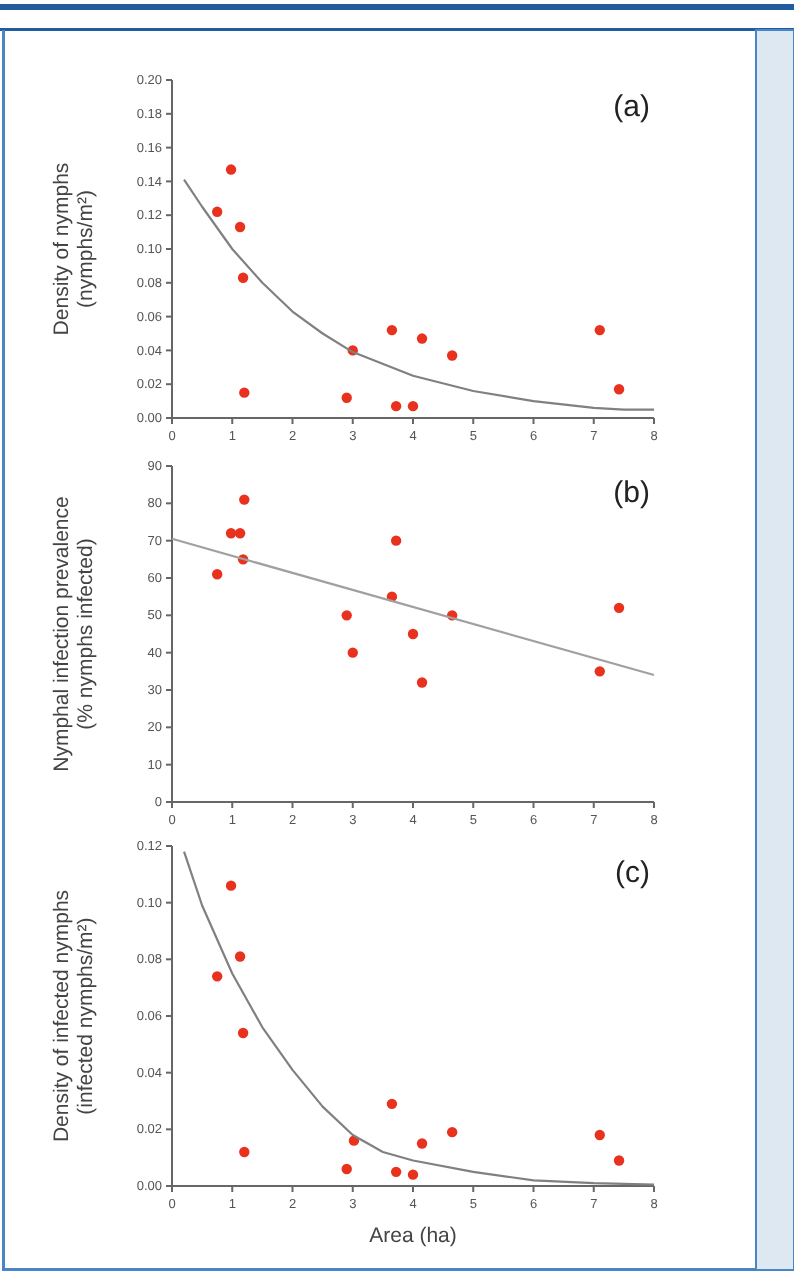  Describe the element at coordinates (74, 633) in the screenshot. I see `y-axis-title: Nymphal infection prevalence (% nymphs infected)` at that location.